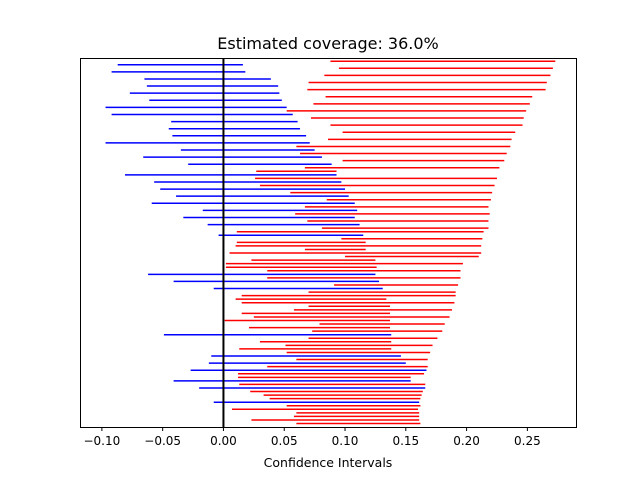  Describe the element at coordinates (345, 441) in the screenshot. I see `x-tick-label: 0.10` at that location.